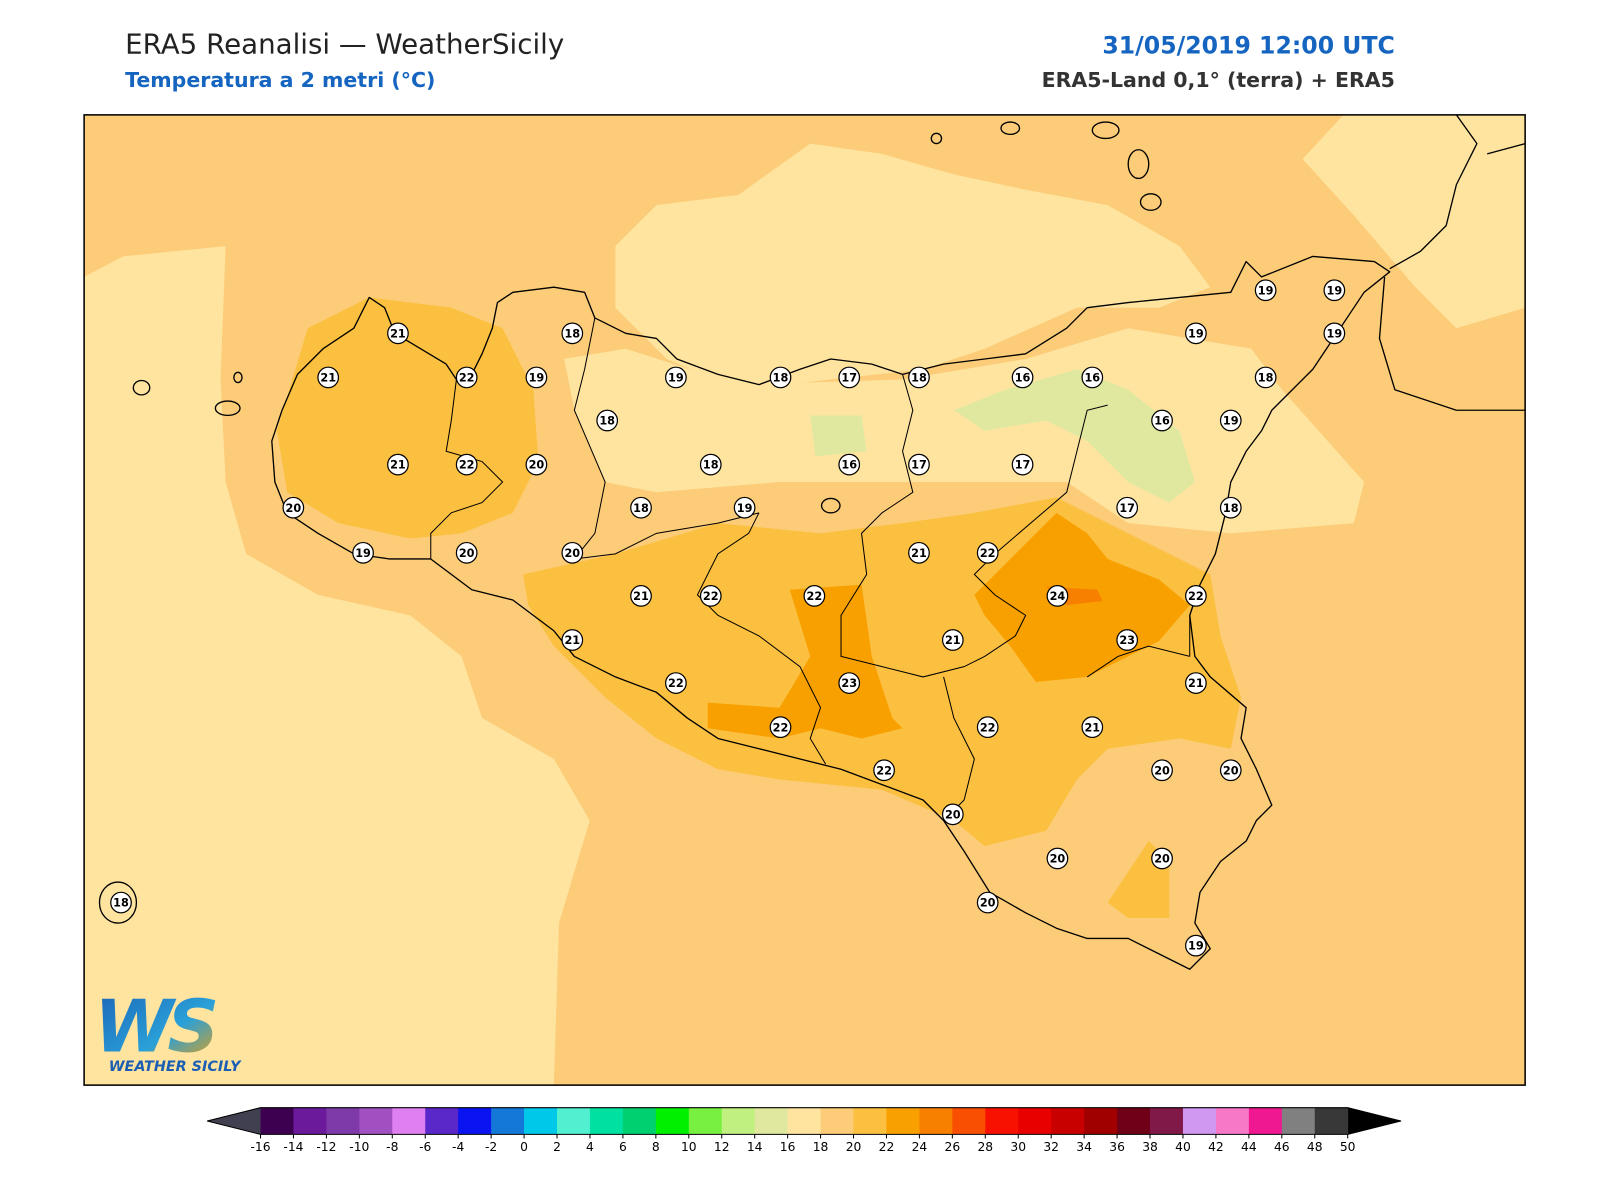 The height and width of the screenshot is (1200, 1600). I want to click on colorbar-tick-label: -16, so click(260, 1147).